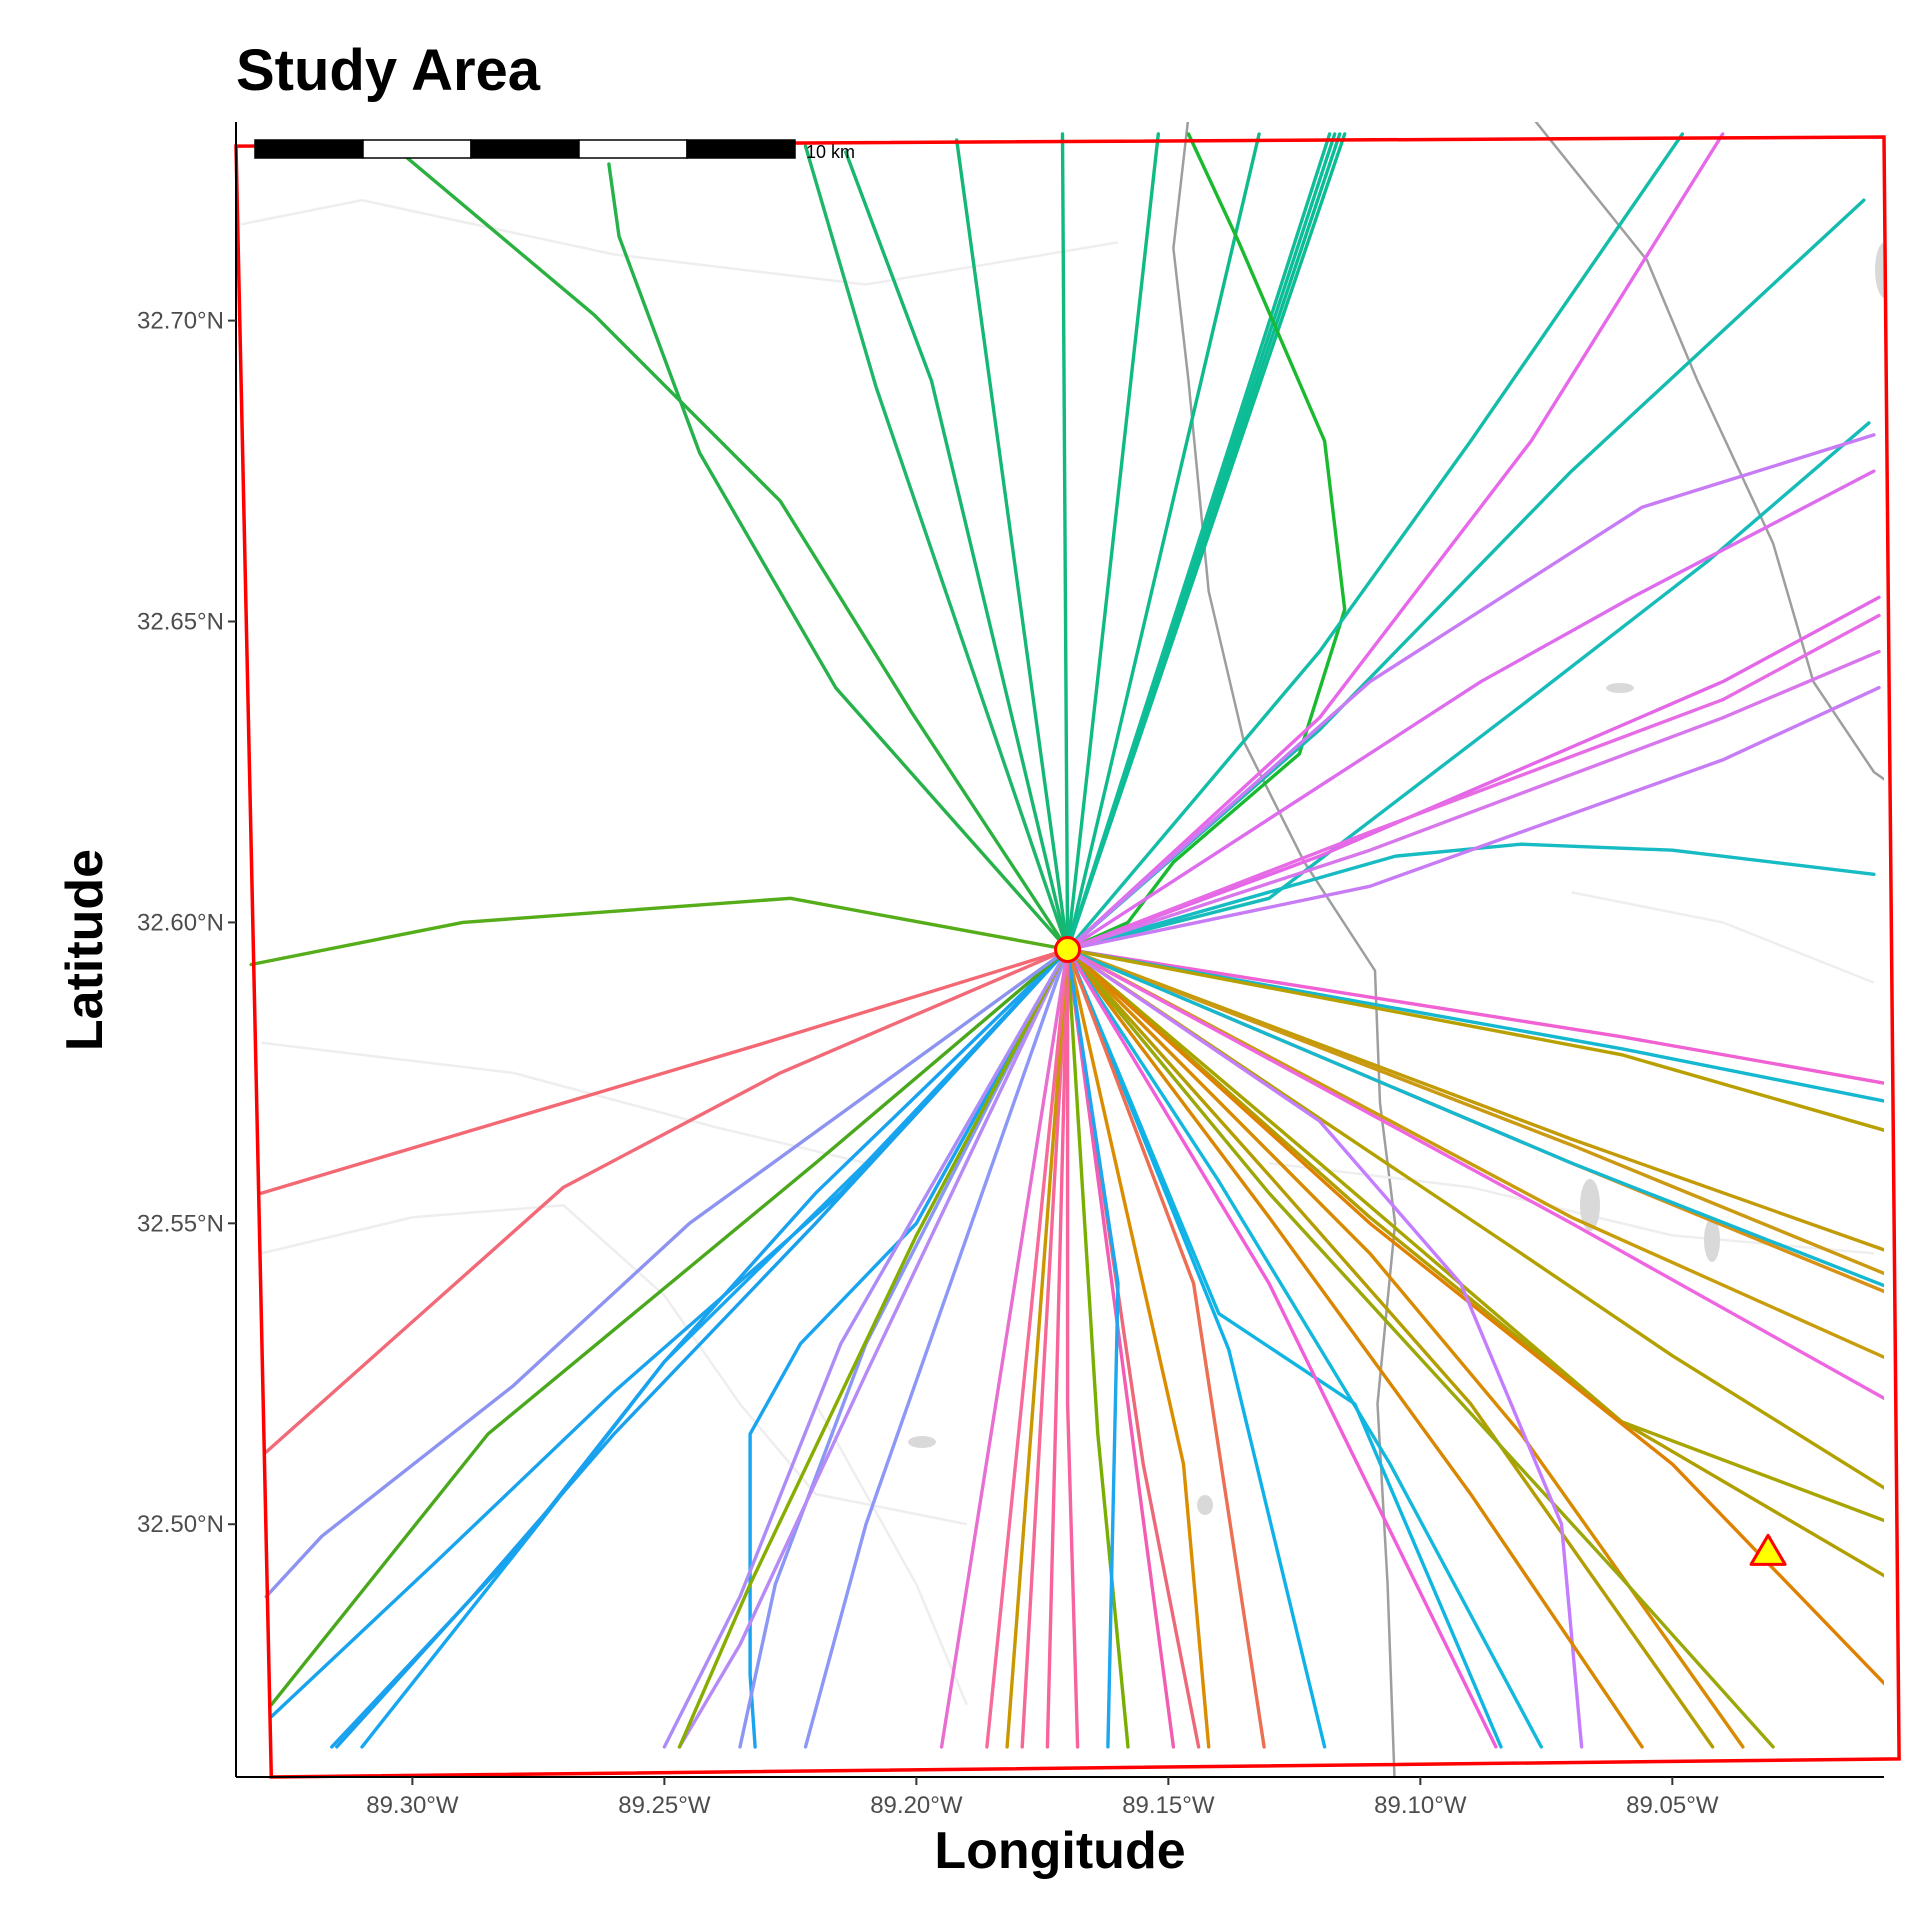 Image resolution: width=1920 pixels, height=1920 pixels. Describe the element at coordinates (180, 622) in the screenshot. I see `y-tick-label: 32.65°N` at that location.